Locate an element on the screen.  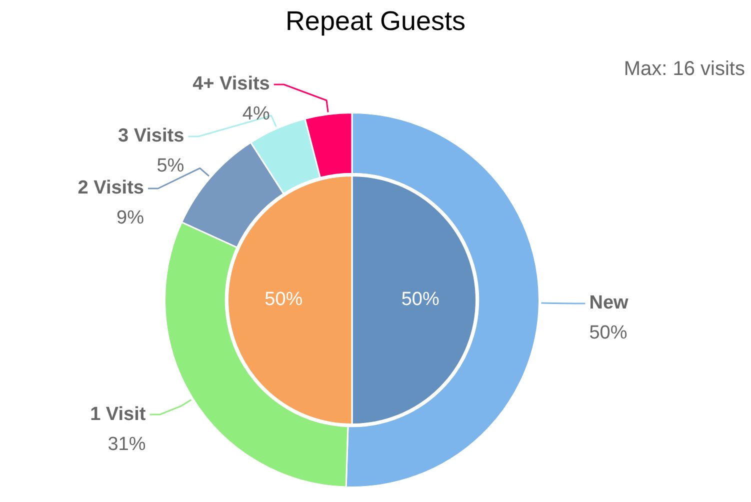
slice-label: 3 Visits is located at coordinates (151, 136).